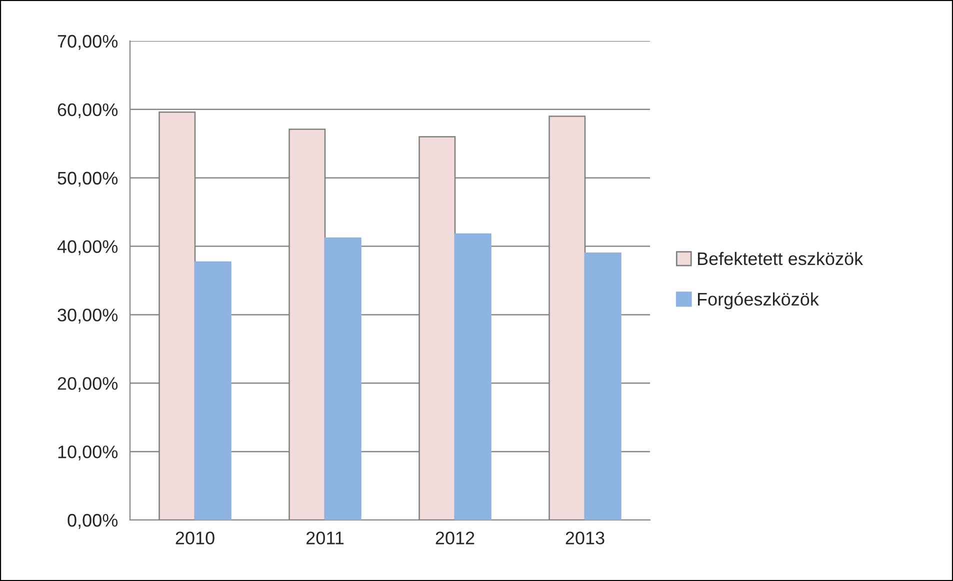 The width and height of the screenshot is (953, 581). I want to click on y-tick-label: 10,00%, so click(88, 453).